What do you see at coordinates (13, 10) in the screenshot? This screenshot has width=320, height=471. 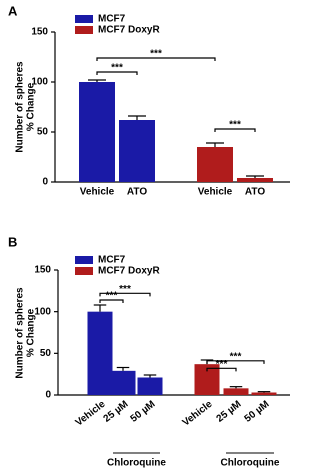 I see `panel-label: A` at bounding box center [13, 10].